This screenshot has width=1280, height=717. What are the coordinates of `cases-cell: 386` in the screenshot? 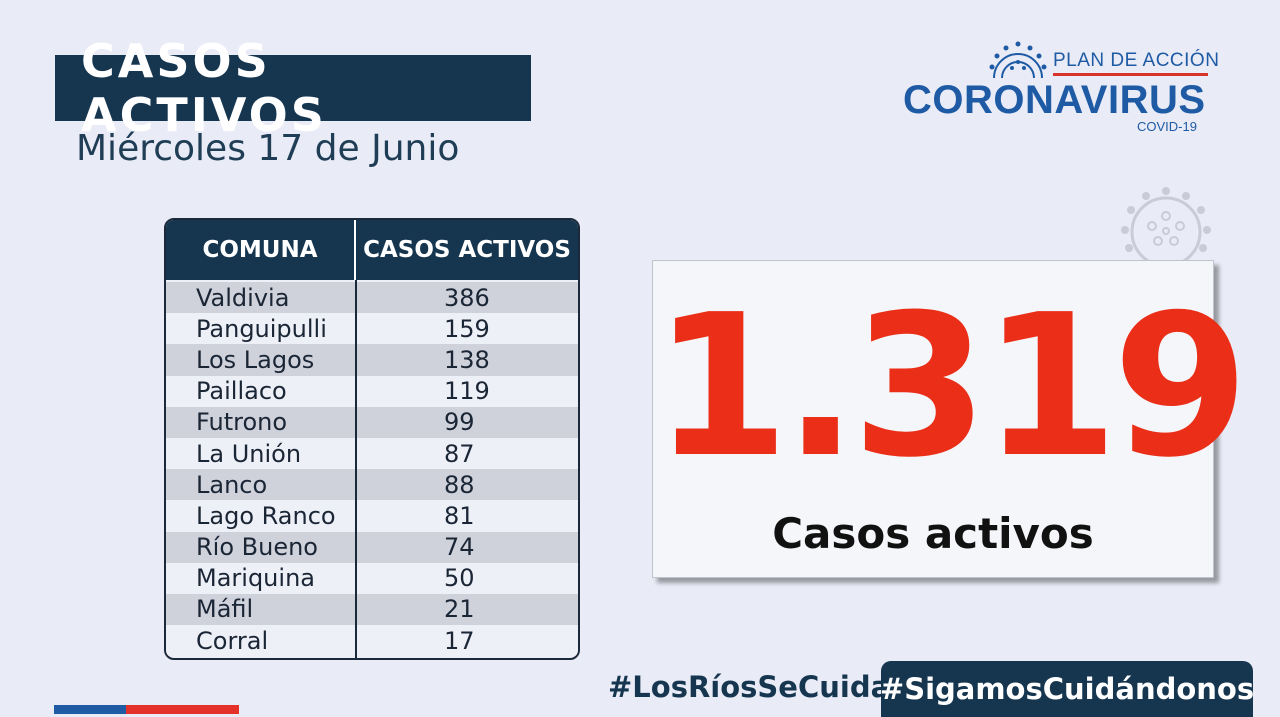 It's located at (467, 297).